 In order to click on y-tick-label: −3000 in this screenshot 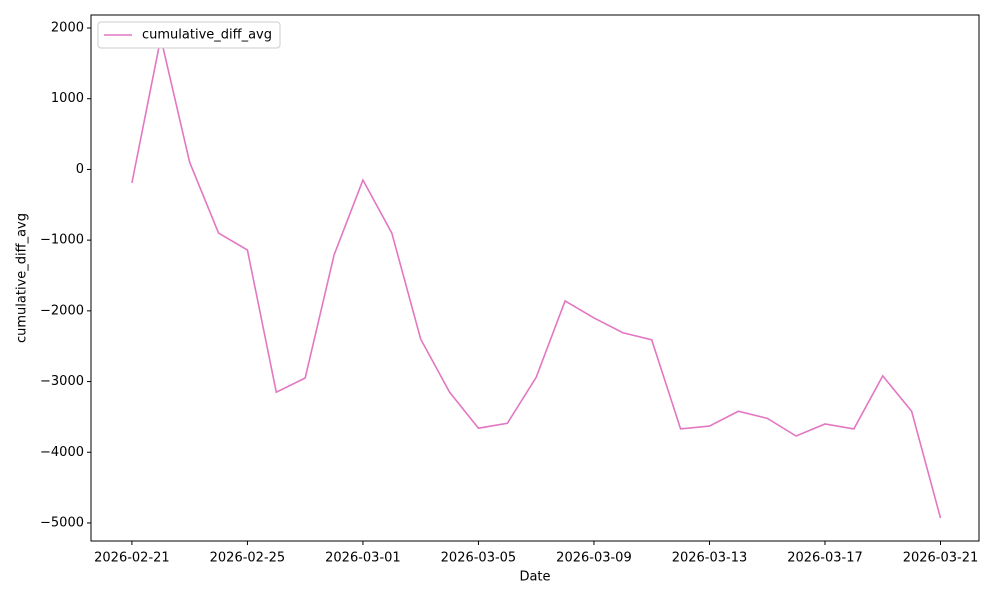, I will do `click(62, 381)`.